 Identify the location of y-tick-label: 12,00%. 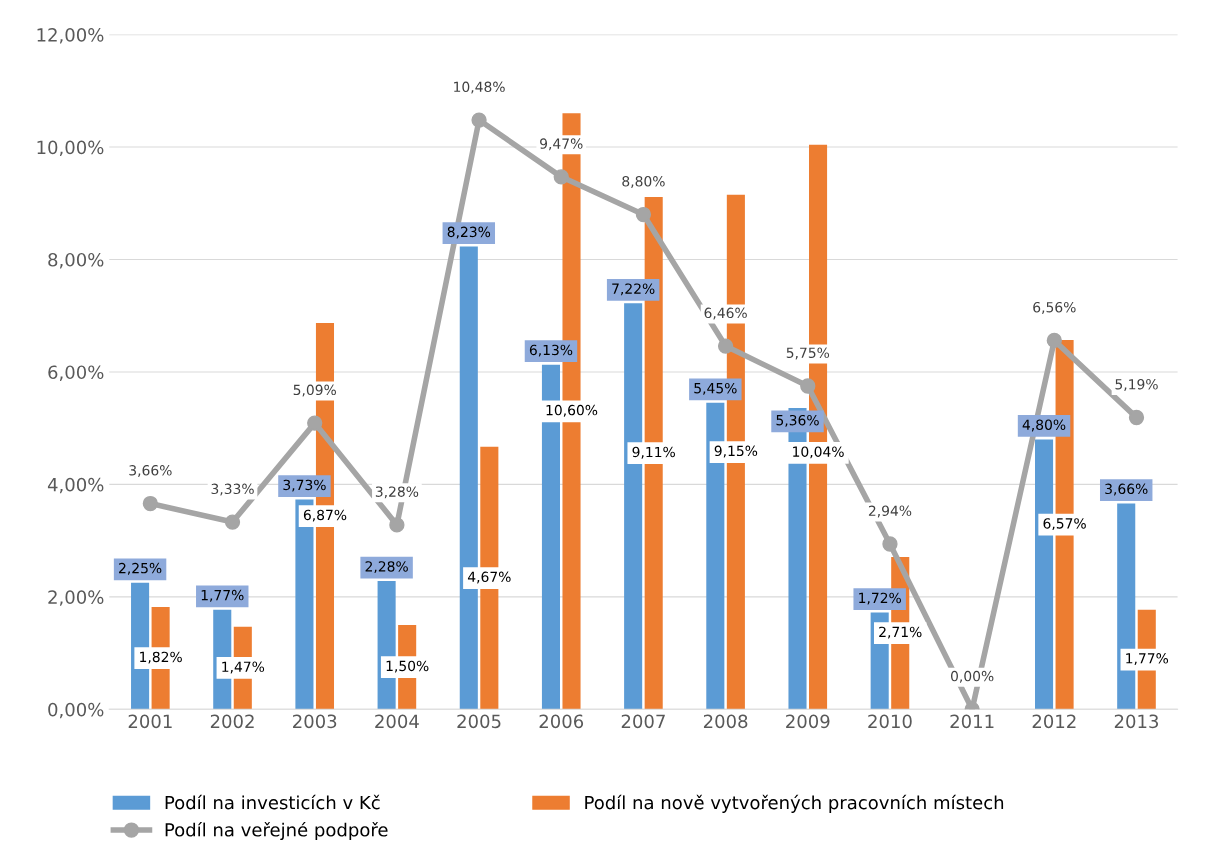
(70, 36).